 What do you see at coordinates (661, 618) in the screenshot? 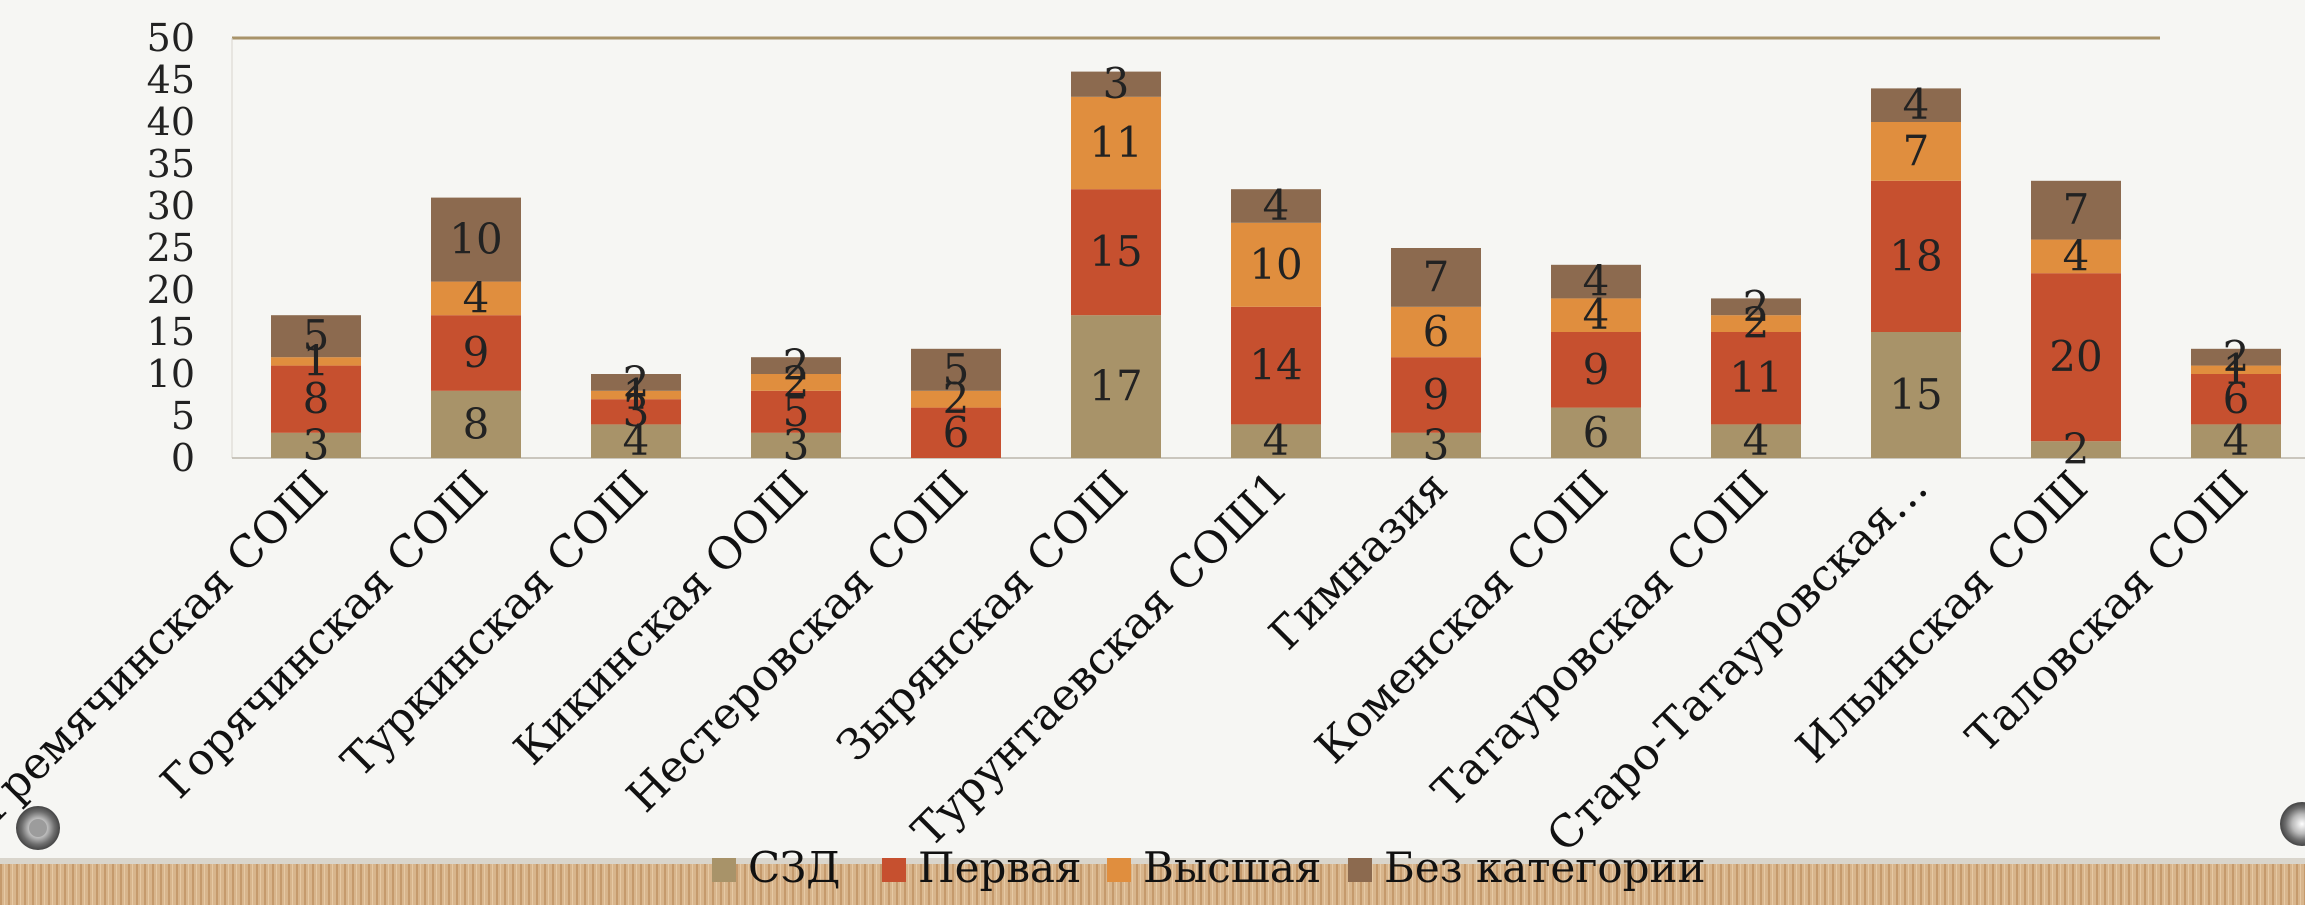
I see `x-category-label: Кикинская ООШ` at bounding box center [661, 618].